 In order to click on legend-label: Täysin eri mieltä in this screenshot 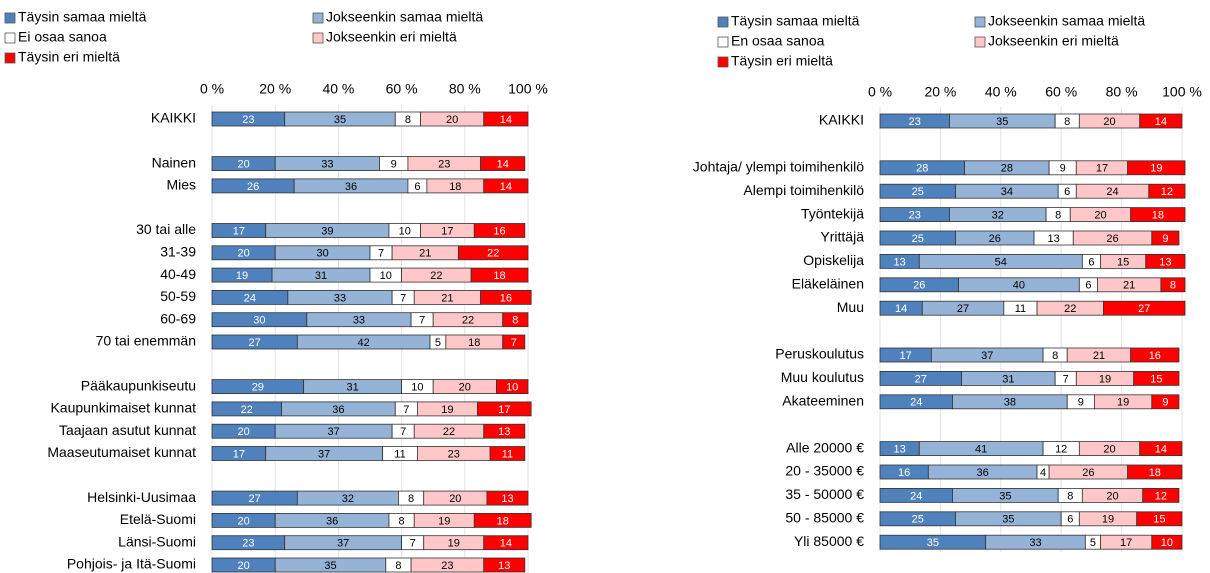, I will do `click(69, 57)`.